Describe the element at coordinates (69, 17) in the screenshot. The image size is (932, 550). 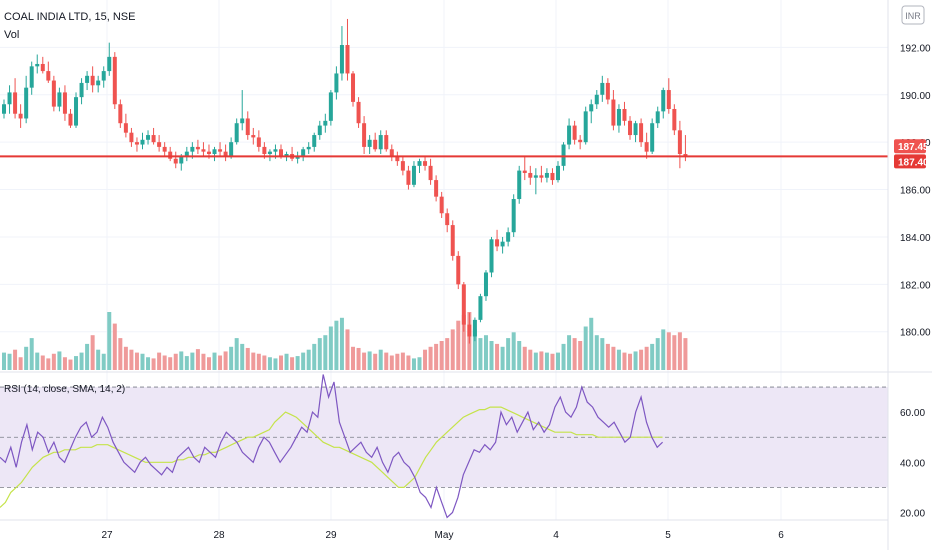
I see `symbol-title: COAL INDIA LTD, 15, NSE` at that location.